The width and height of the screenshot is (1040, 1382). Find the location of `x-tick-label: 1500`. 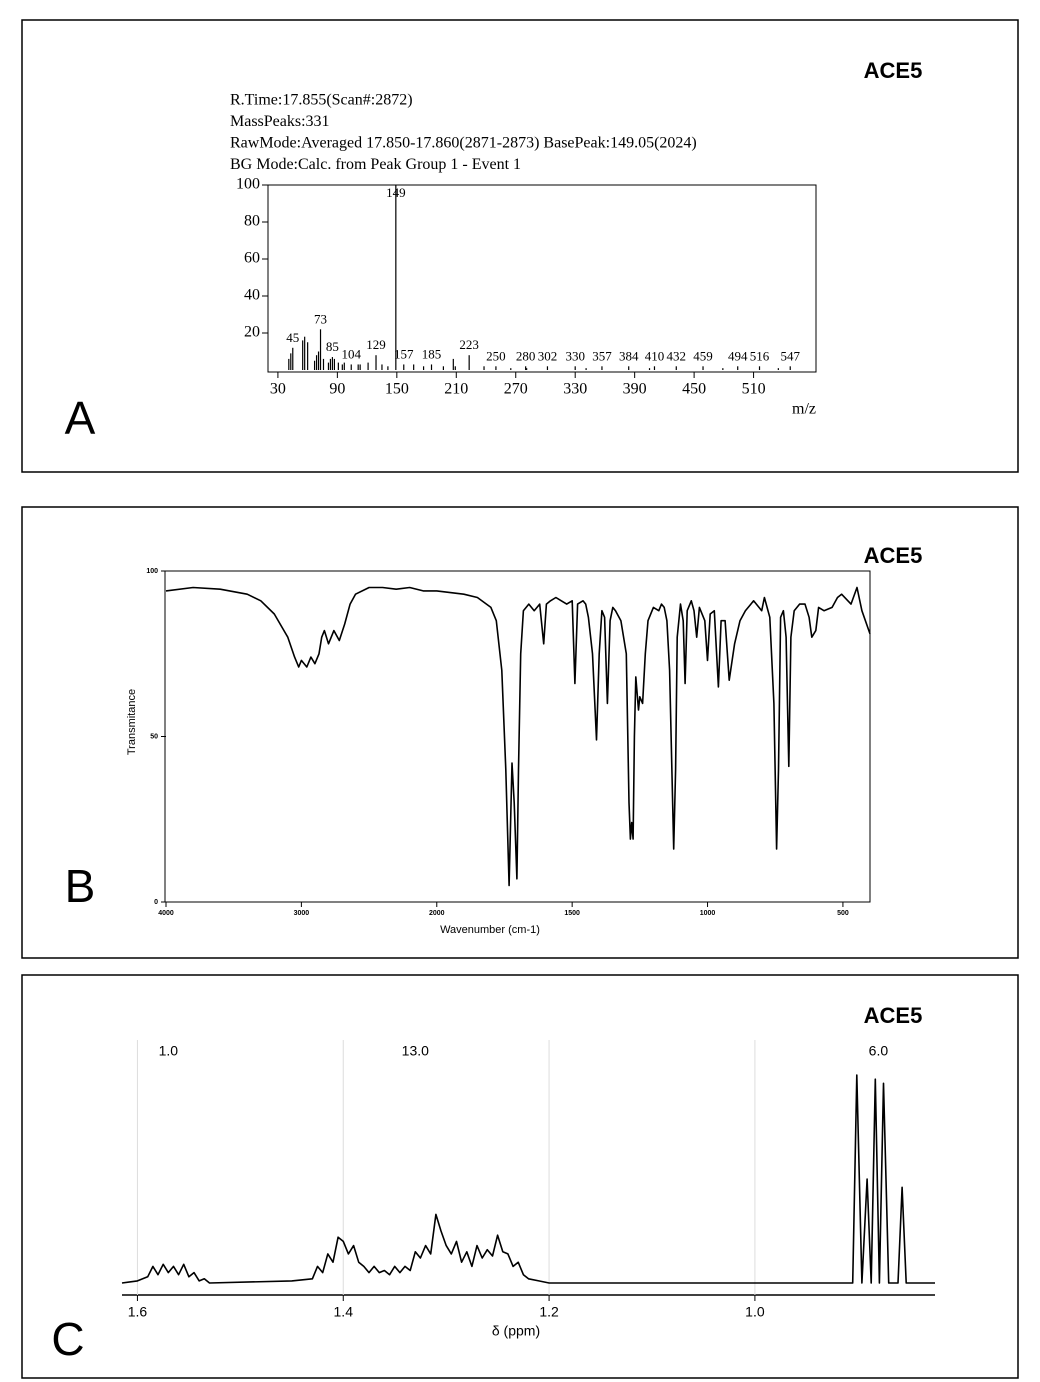

x-tick-label: 1500 is located at coordinates (572, 913).